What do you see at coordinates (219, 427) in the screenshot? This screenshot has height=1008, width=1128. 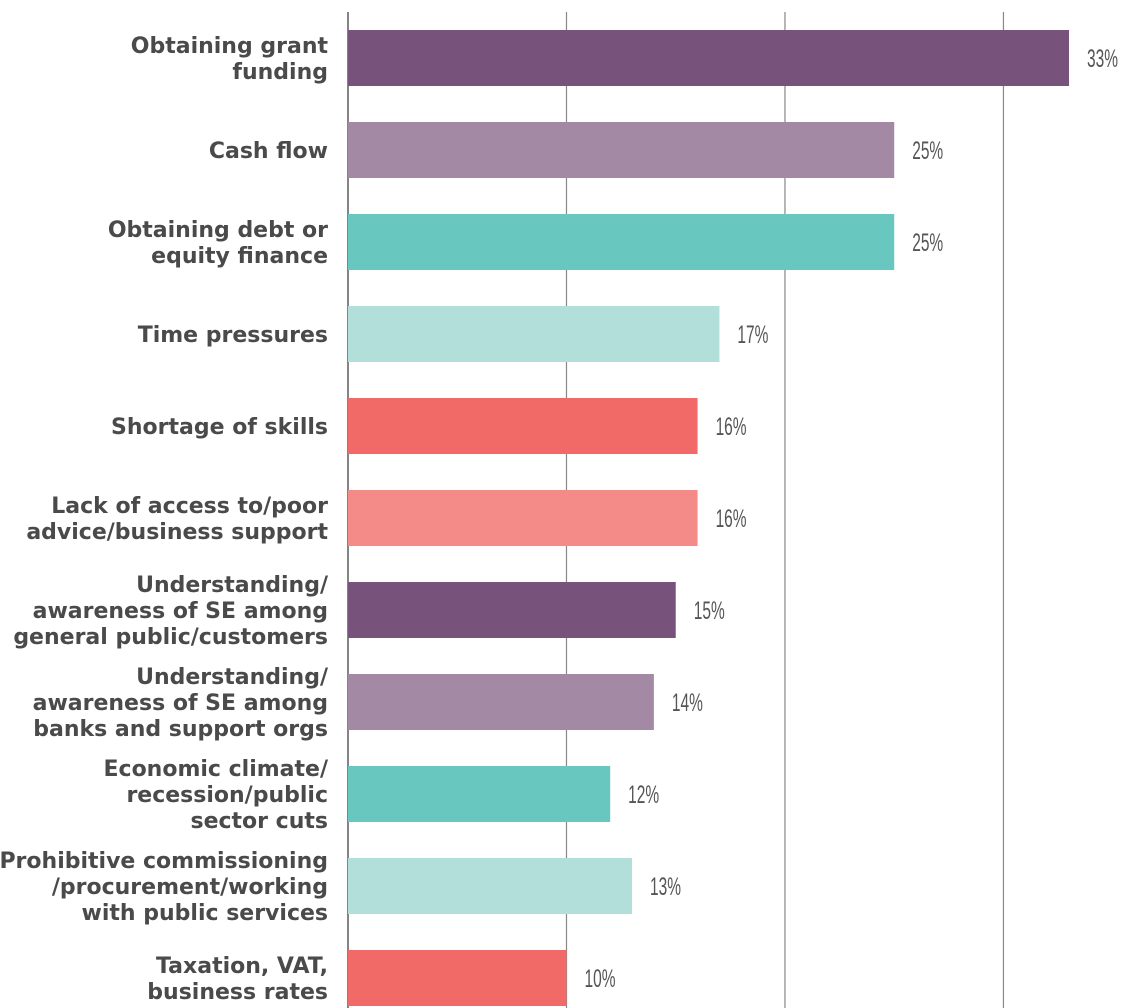 I see `category-label: Shortage of skills` at bounding box center [219, 427].